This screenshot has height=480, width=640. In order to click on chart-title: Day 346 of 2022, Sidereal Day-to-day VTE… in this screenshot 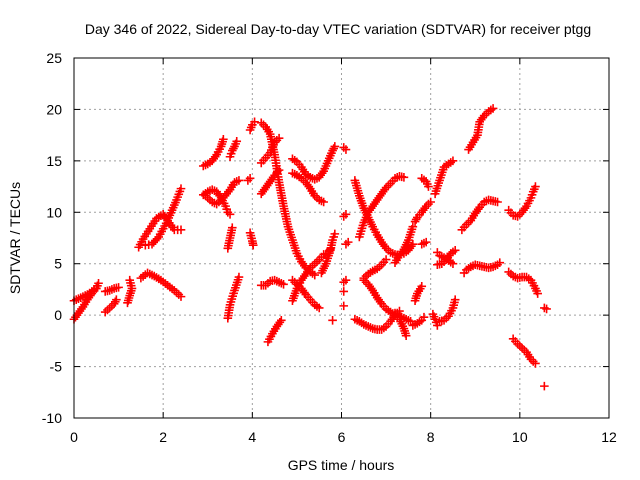, I will do `click(338, 29)`.